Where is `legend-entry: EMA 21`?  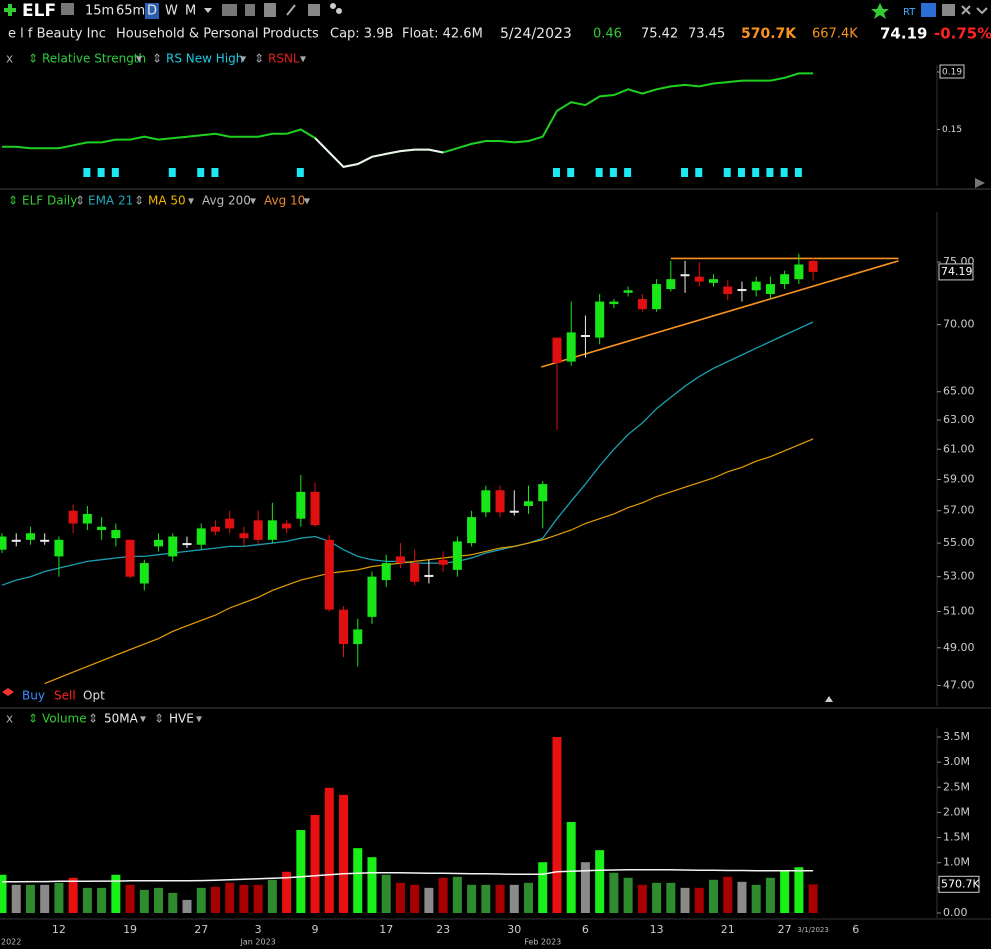
legend-entry: EMA 21 is located at coordinates (110, 201).